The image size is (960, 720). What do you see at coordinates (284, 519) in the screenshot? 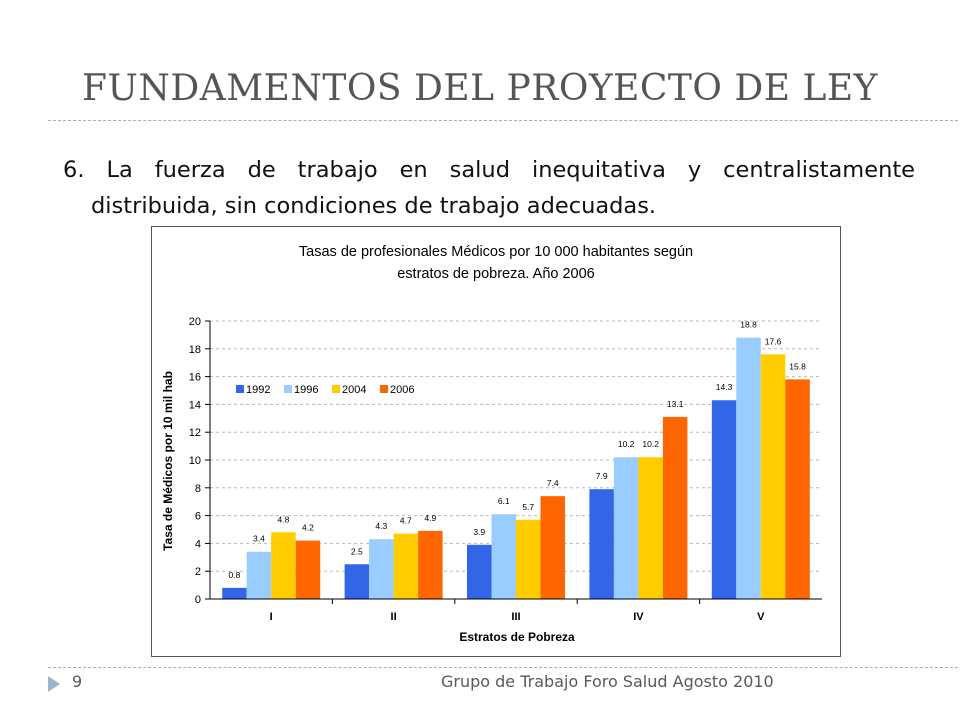
I see `data-label: 4.8` at bounding box center [284, 519].